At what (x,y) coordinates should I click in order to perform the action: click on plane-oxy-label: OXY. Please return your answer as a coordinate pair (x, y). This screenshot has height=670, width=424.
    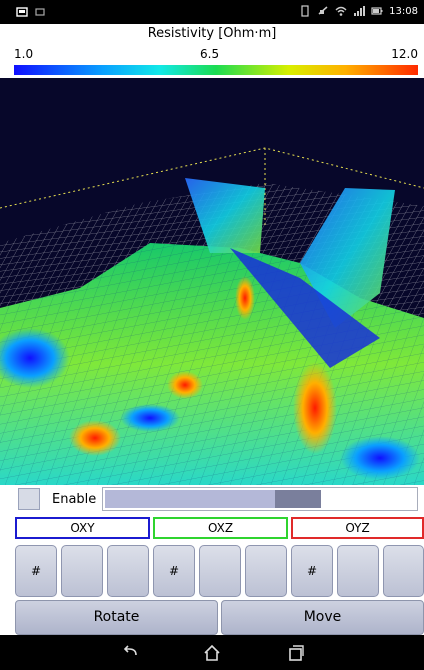
    Looking at the image, I should click on (82, 528).